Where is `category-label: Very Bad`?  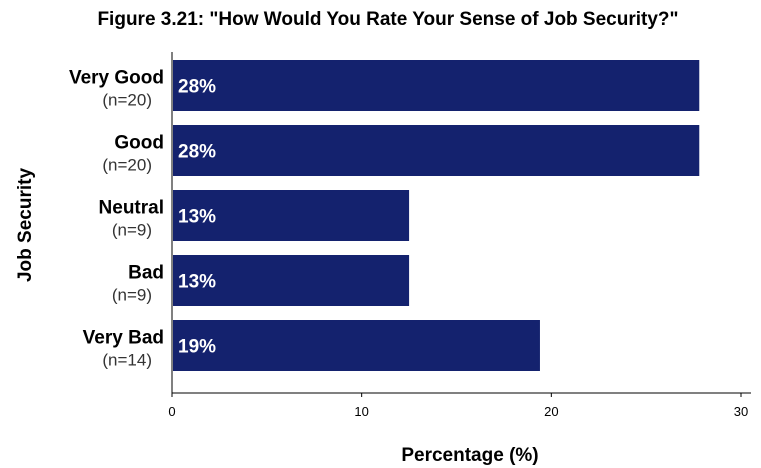
category-label: Very Bad is located at coordinates (123, 338).